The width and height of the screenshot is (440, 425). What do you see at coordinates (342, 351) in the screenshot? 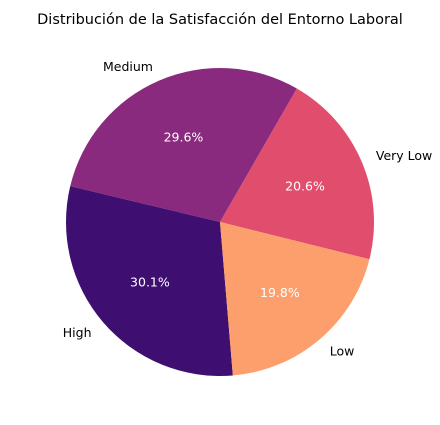
I see `pie-category-label-low: Low` at bounding box center [342, 351].